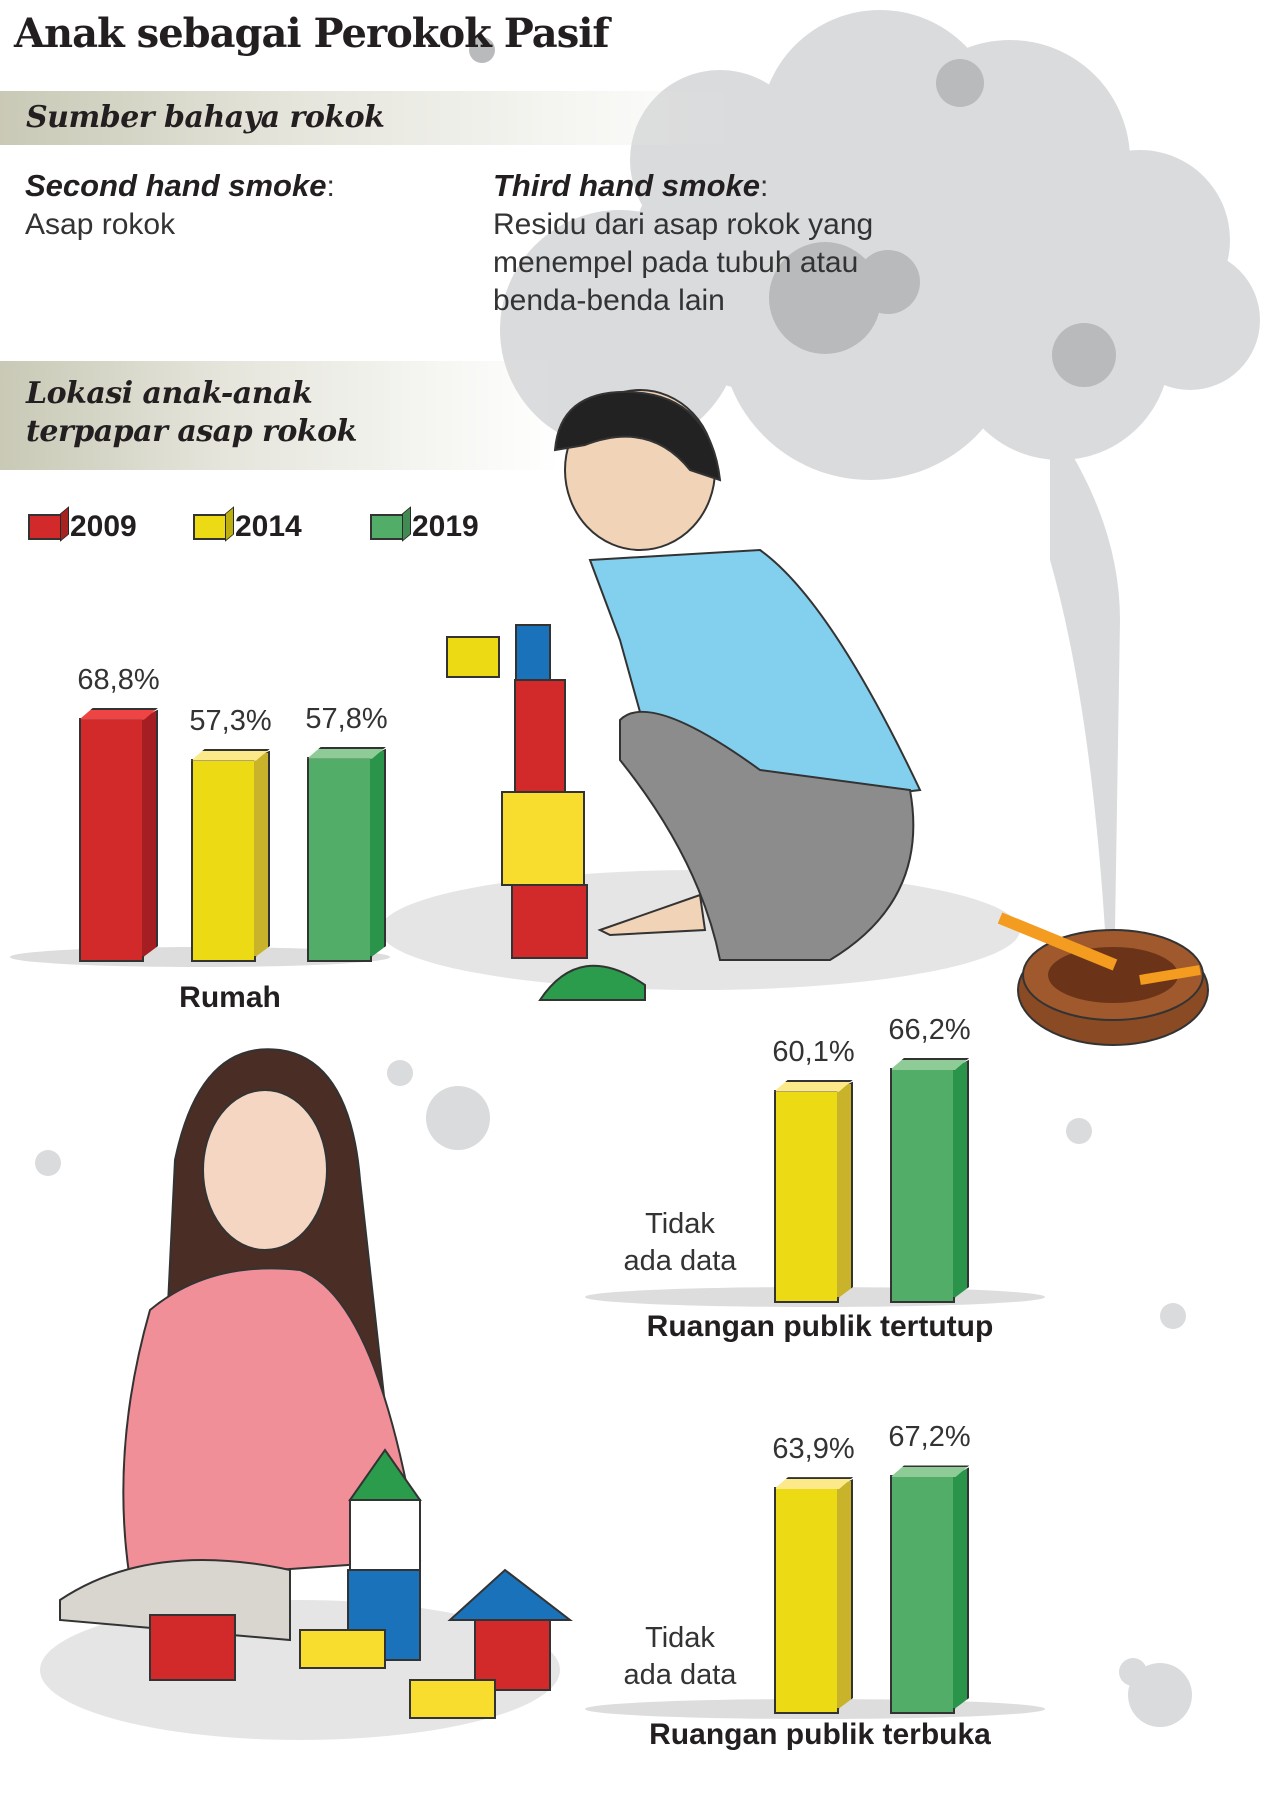  Describe the element at coordinates (176, 185) in the screenshot. I see `term-second-hand: Second hand smoke` at that location.